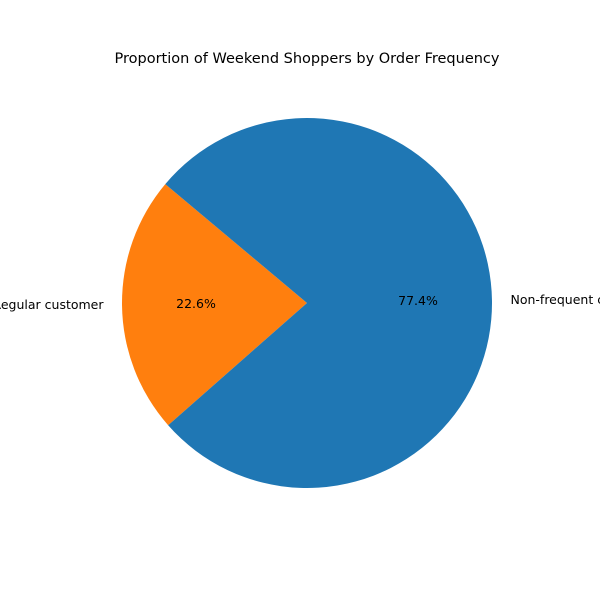 The width and height of the screenshot is (600, 600). What do you see at coordinates (196, 303) in the screenshot?
I see `slice-percent-label-1: 22.6%` at bounding box center [196, 303].